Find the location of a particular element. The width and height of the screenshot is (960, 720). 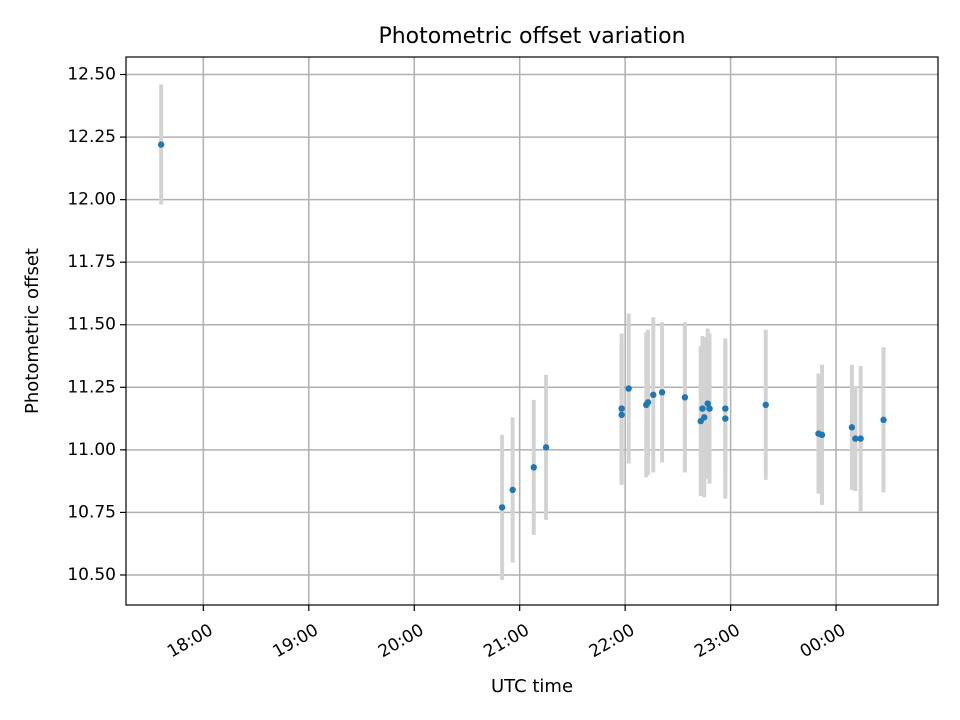

x-tick-label: 23:00 is located at coordinates (717, 641).